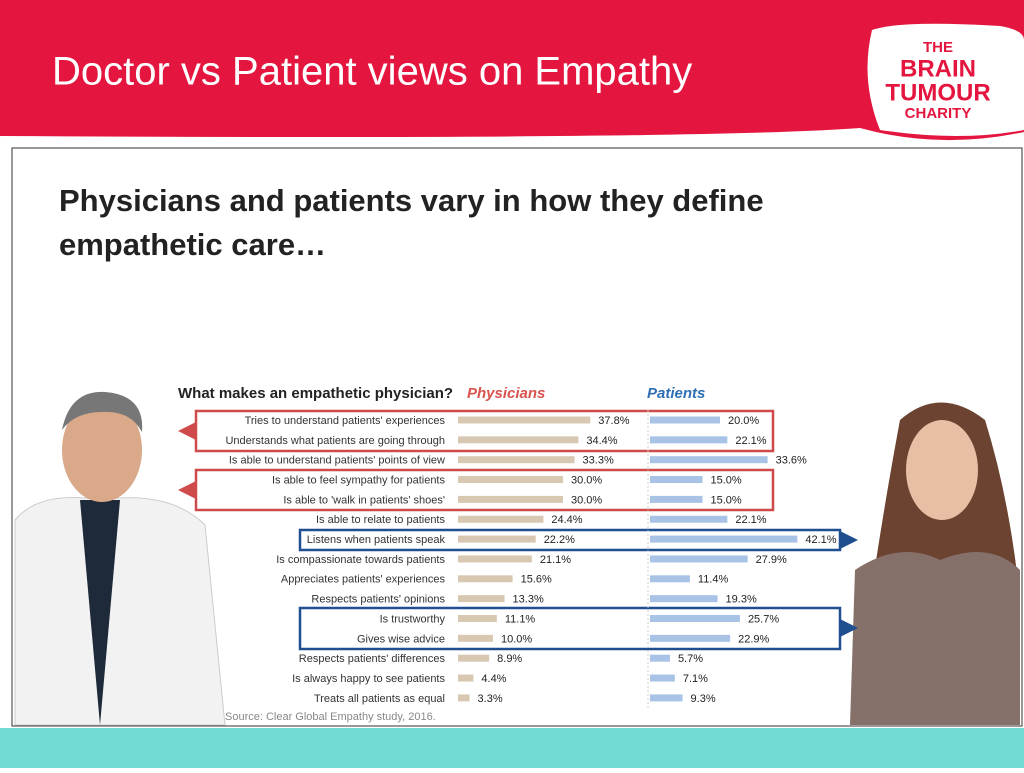 The height and width of the screenshot is (773, 1024). I want to click on value-label: 22.2%, so click(559, 540).